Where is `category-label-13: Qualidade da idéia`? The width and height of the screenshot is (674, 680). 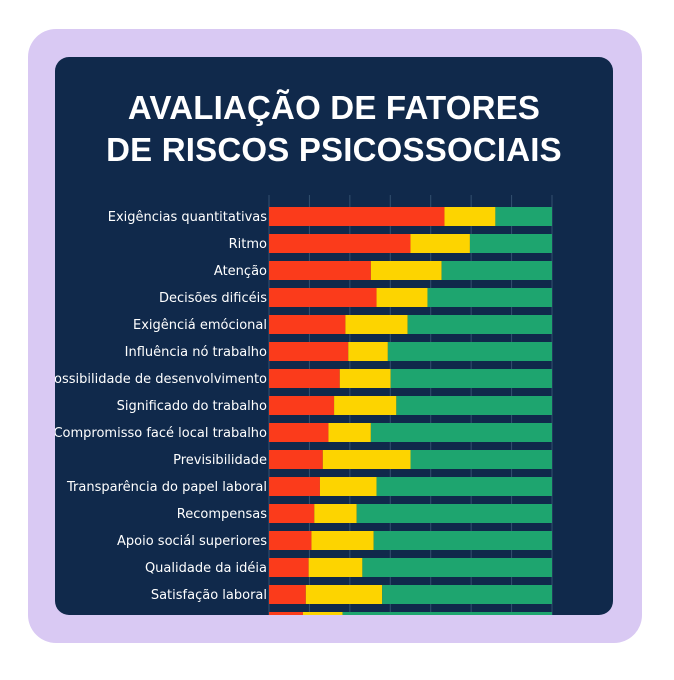
category-label-13: Qualidade da idéia is located at coordinates (206, 568).